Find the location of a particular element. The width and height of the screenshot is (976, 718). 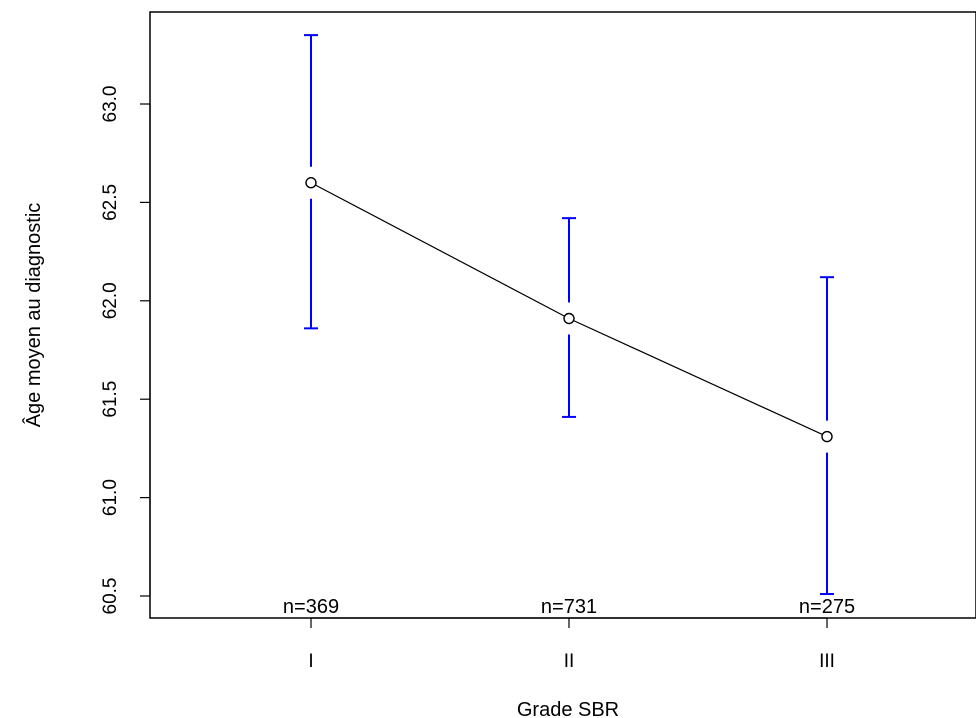

sample-size-label: n=731 is located at coordinates (569, 607).